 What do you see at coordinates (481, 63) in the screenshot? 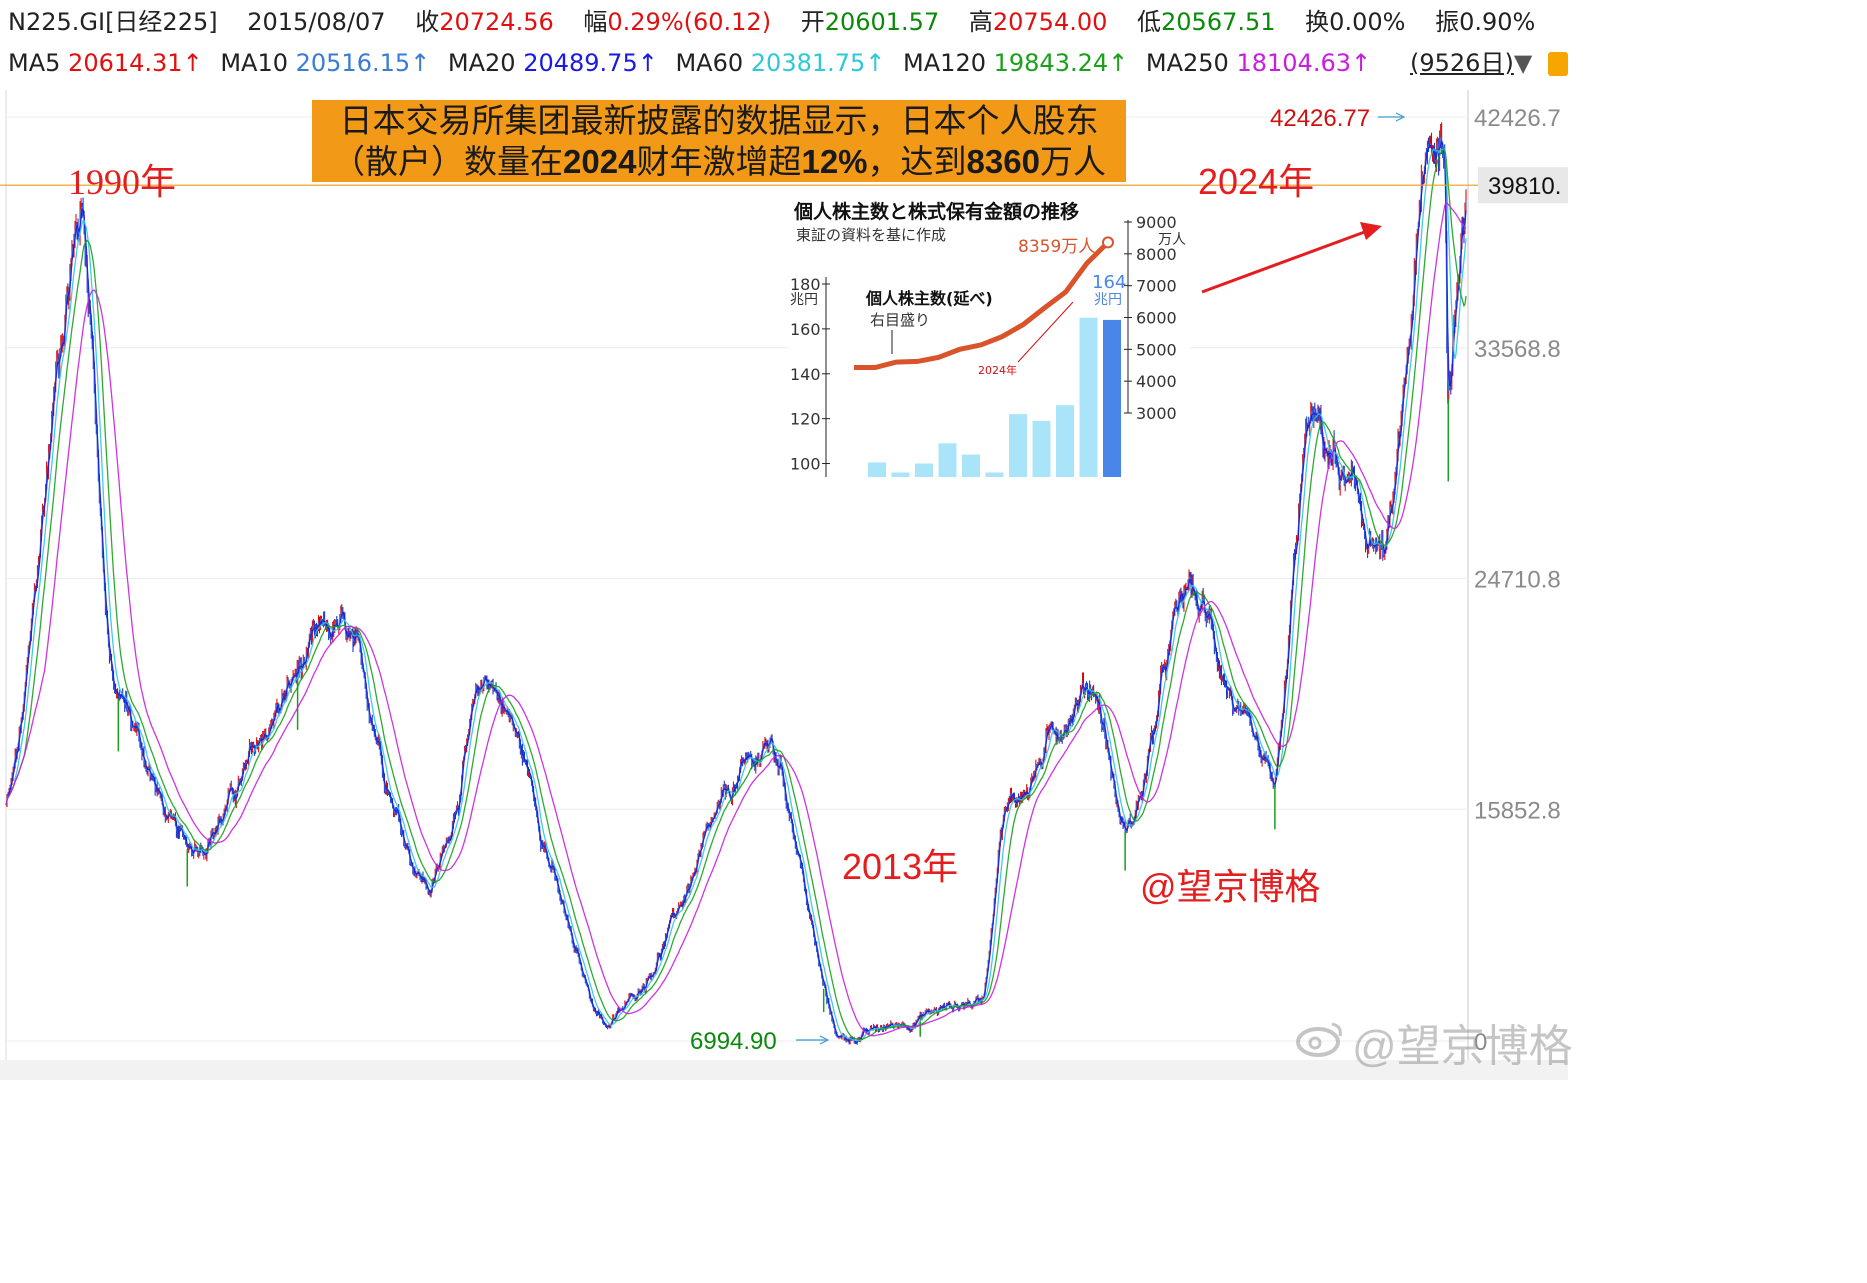
I see `ma20-name: MA20` at bounding box center [481, 63].